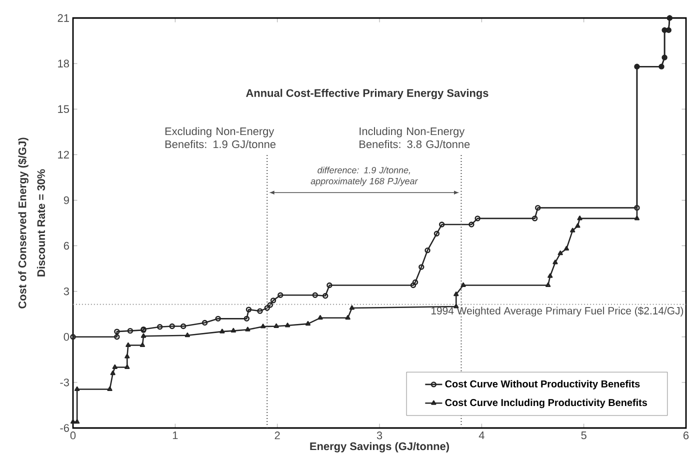 The image size is (689, 471). What do you see at coordinates (64, 109) in the screenshot?
I see `y-tick-label: 15` at bounding box center [64, 109].